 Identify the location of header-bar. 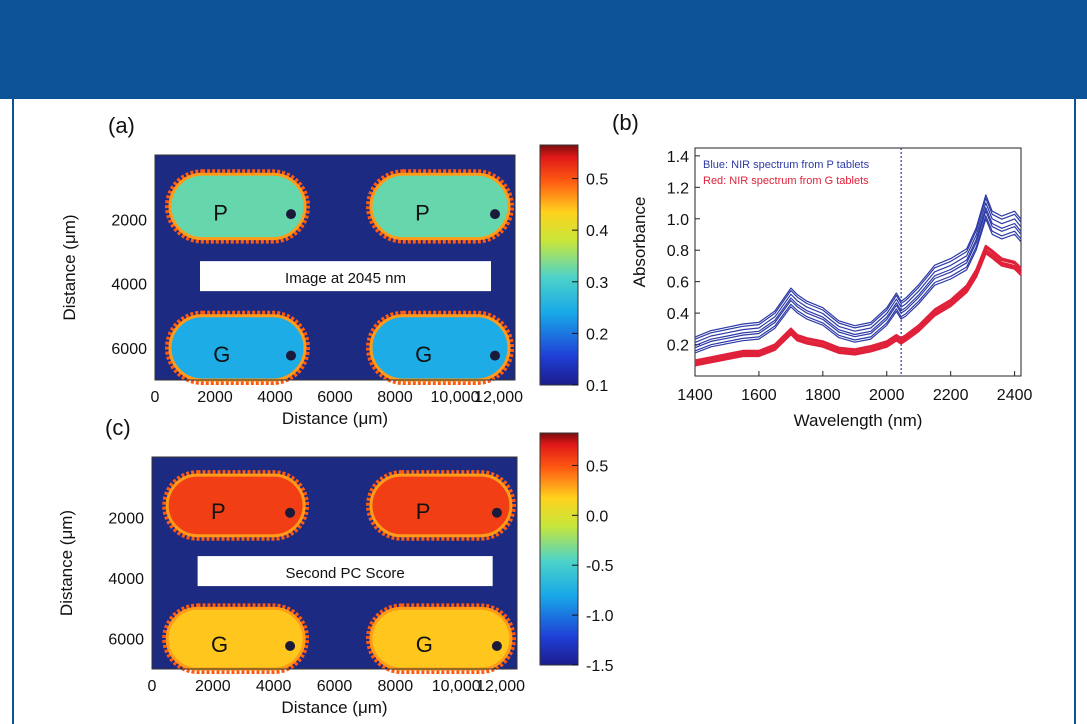
(543, 49).